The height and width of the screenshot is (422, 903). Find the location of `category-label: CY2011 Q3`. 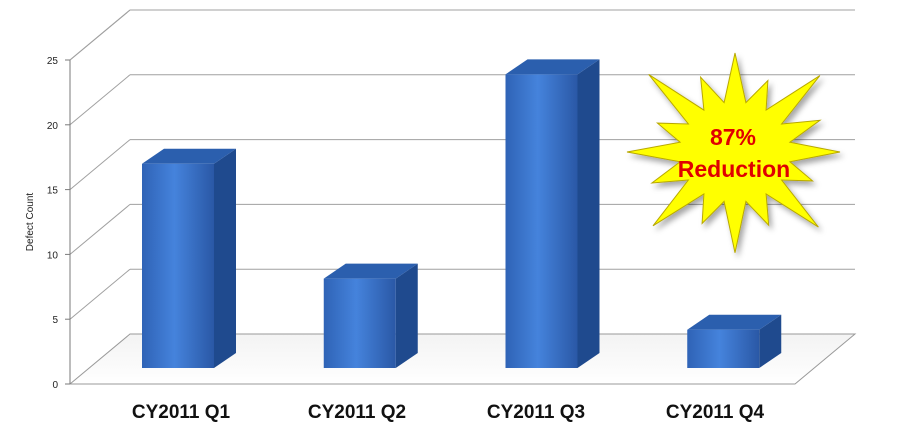

category-label: CY2011 Q3 is located at coordinates (536, 412).